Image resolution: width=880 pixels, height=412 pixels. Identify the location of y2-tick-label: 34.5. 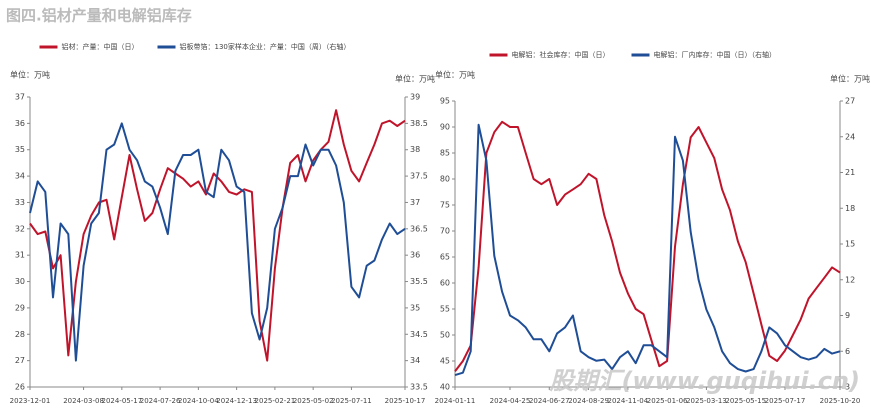
(419, 334).